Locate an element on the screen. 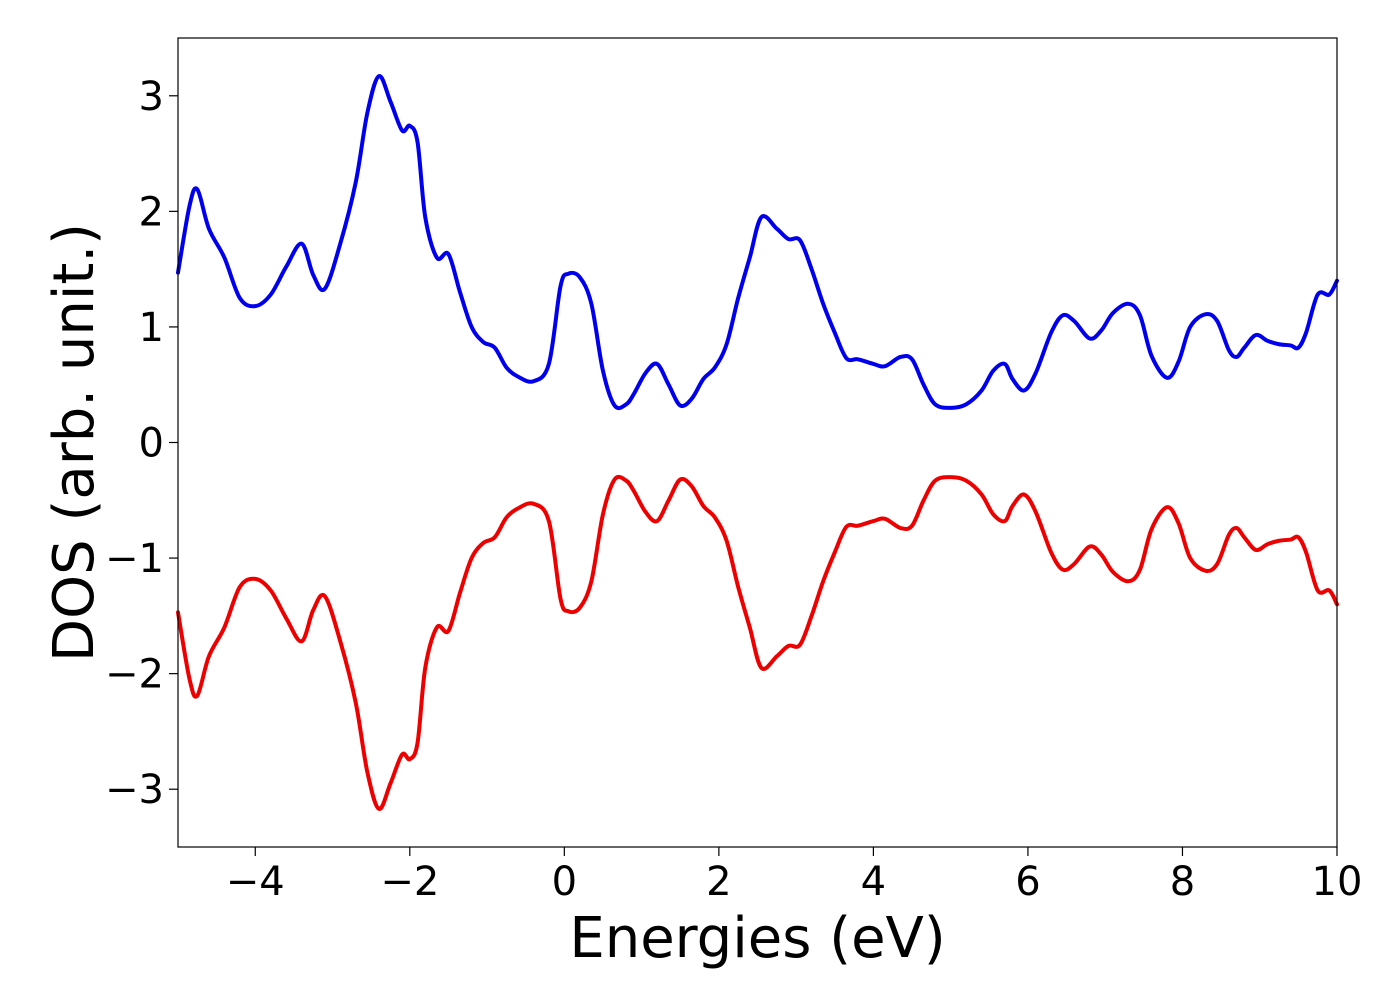  y-tick-label: −3 is located at coordinates (134, 790).